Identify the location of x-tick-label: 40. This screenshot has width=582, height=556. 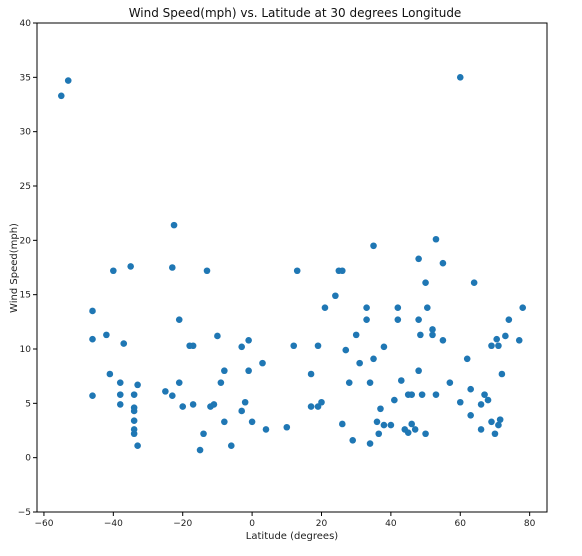
(391, 524).